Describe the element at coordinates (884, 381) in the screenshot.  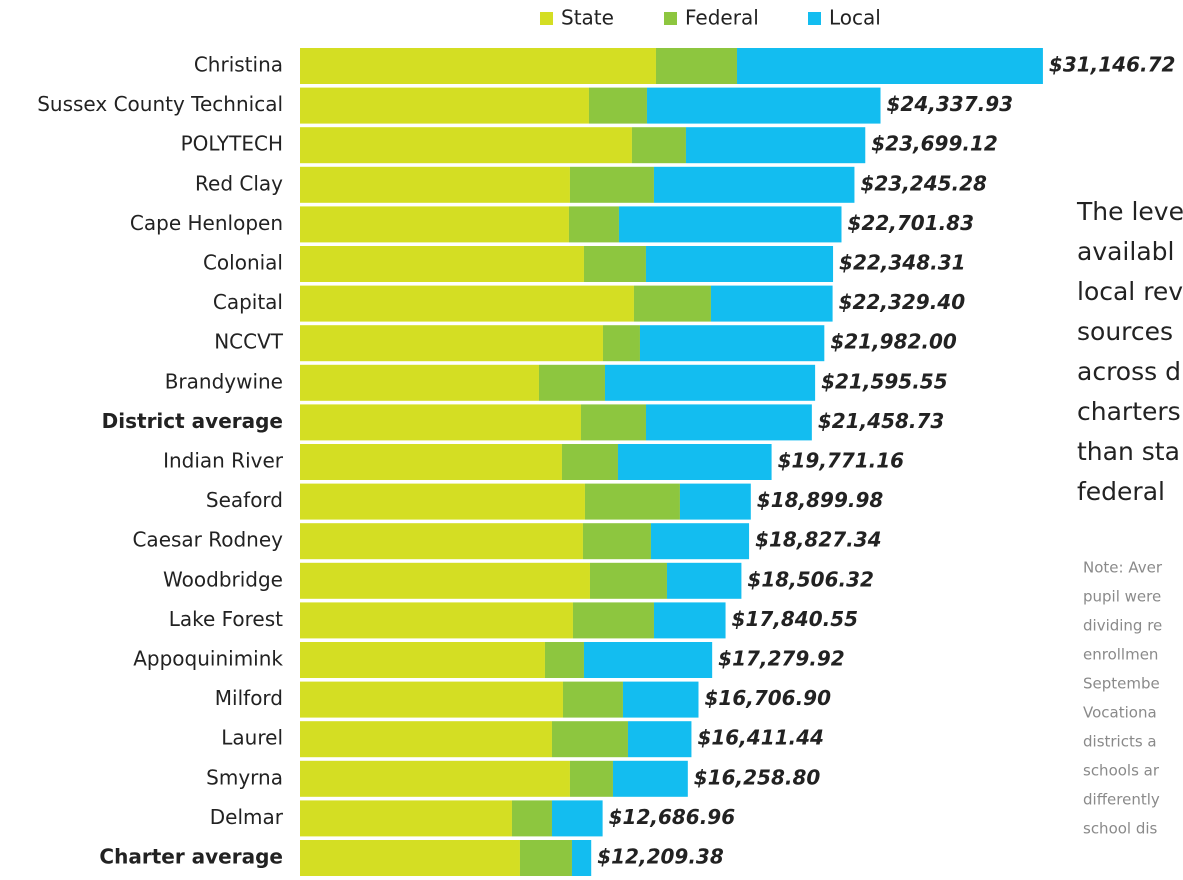
I see `total-label: $21,595.55` at that location.